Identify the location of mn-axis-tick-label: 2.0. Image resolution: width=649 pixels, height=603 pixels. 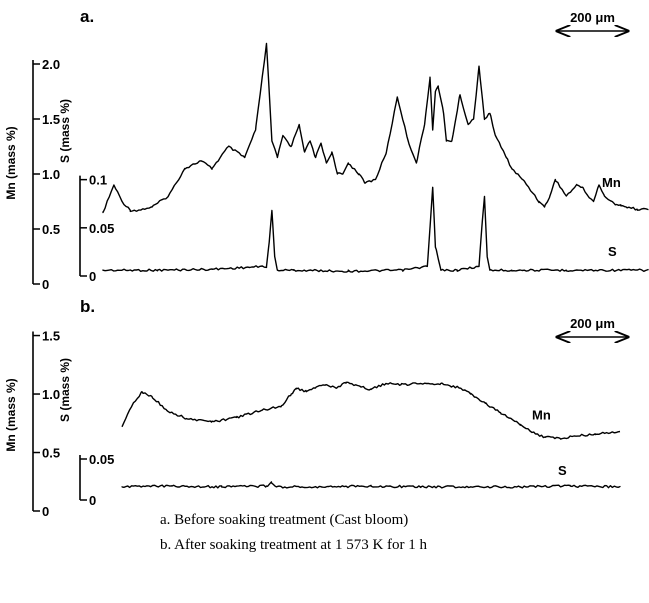
(51, 64).